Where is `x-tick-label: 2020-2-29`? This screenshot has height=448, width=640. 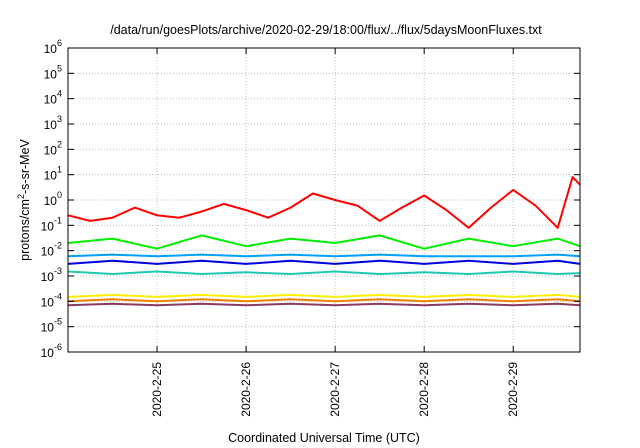 x-tick-label: 2020-2-29 is located at coordinates (513, 389).